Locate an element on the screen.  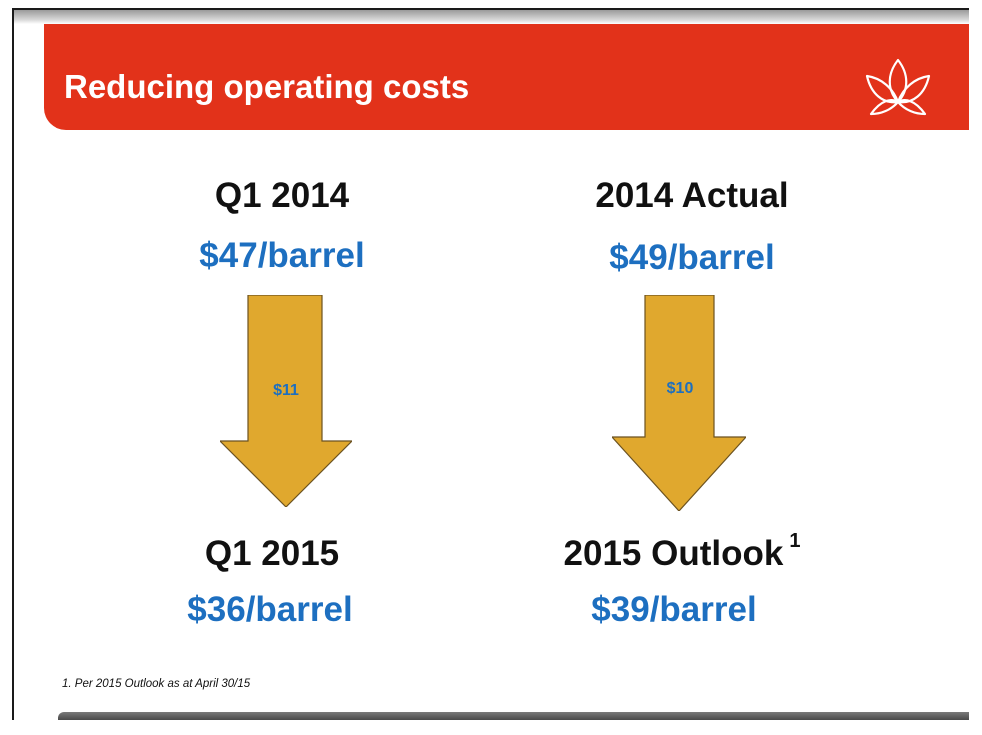
right-period-heading: 2014 Actual is located at coordinates (692, 195).